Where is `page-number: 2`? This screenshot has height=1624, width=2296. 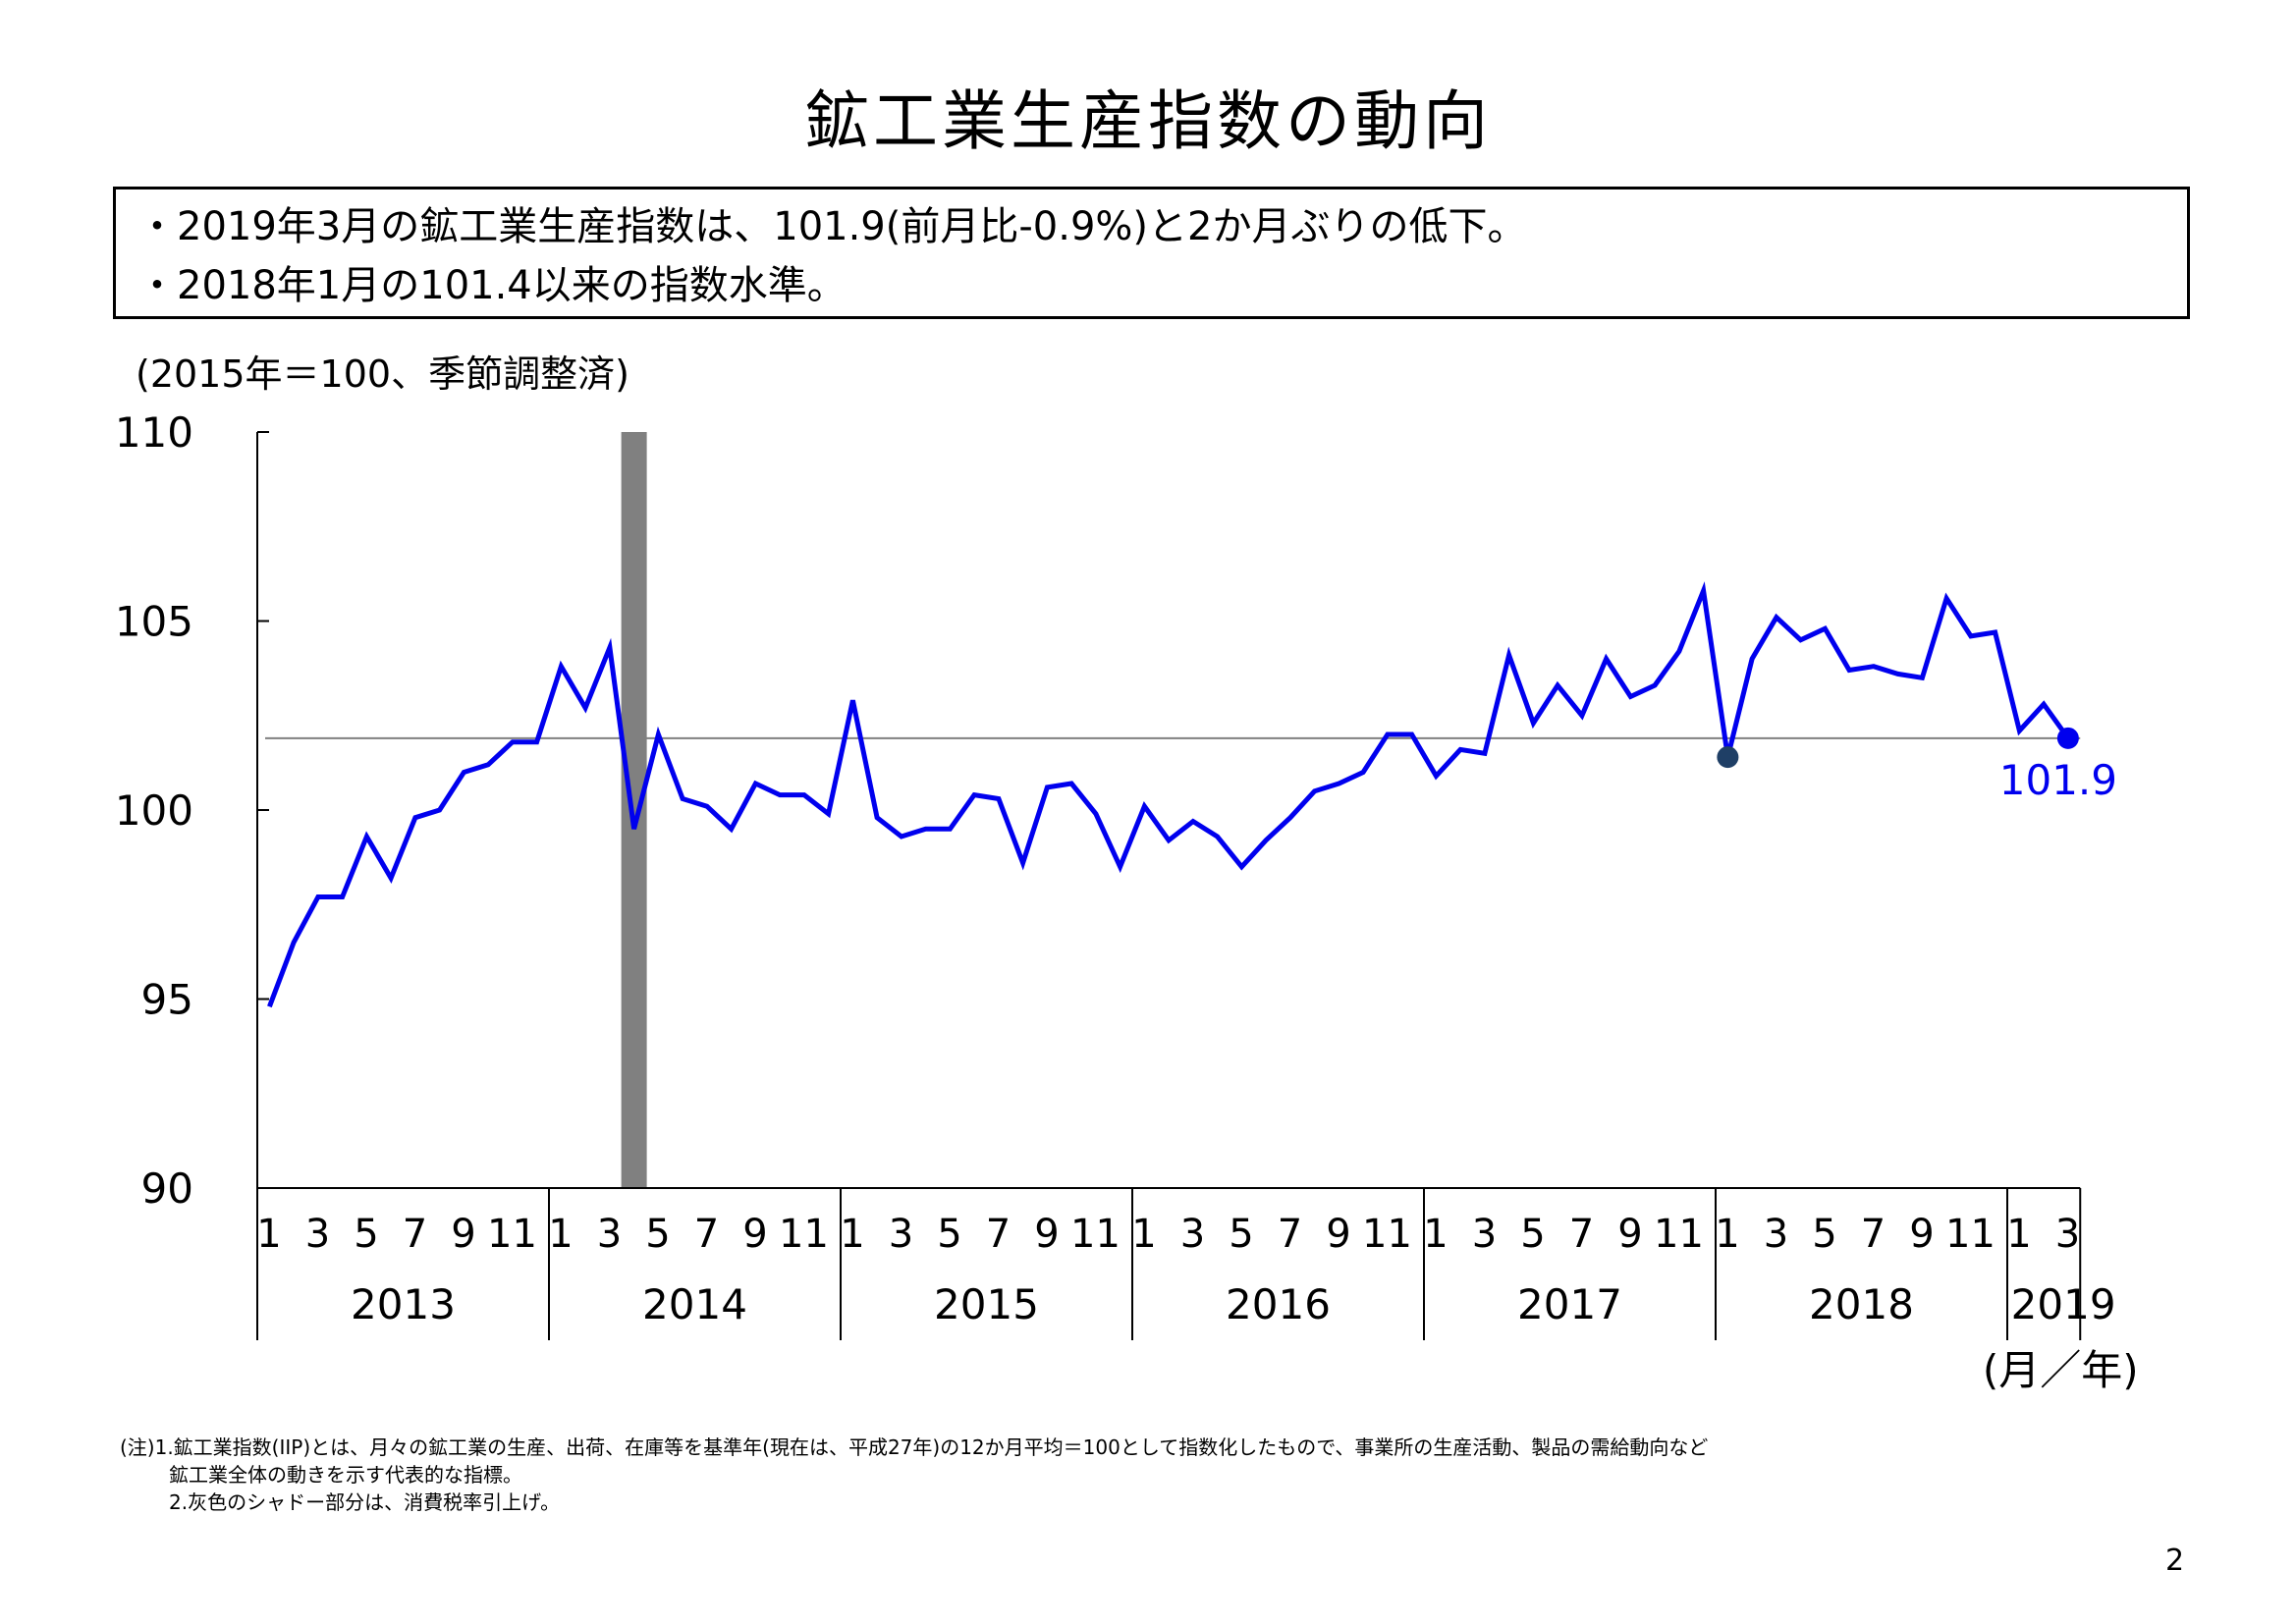
page-number: 2 is located at coordinates (2175, 1560).